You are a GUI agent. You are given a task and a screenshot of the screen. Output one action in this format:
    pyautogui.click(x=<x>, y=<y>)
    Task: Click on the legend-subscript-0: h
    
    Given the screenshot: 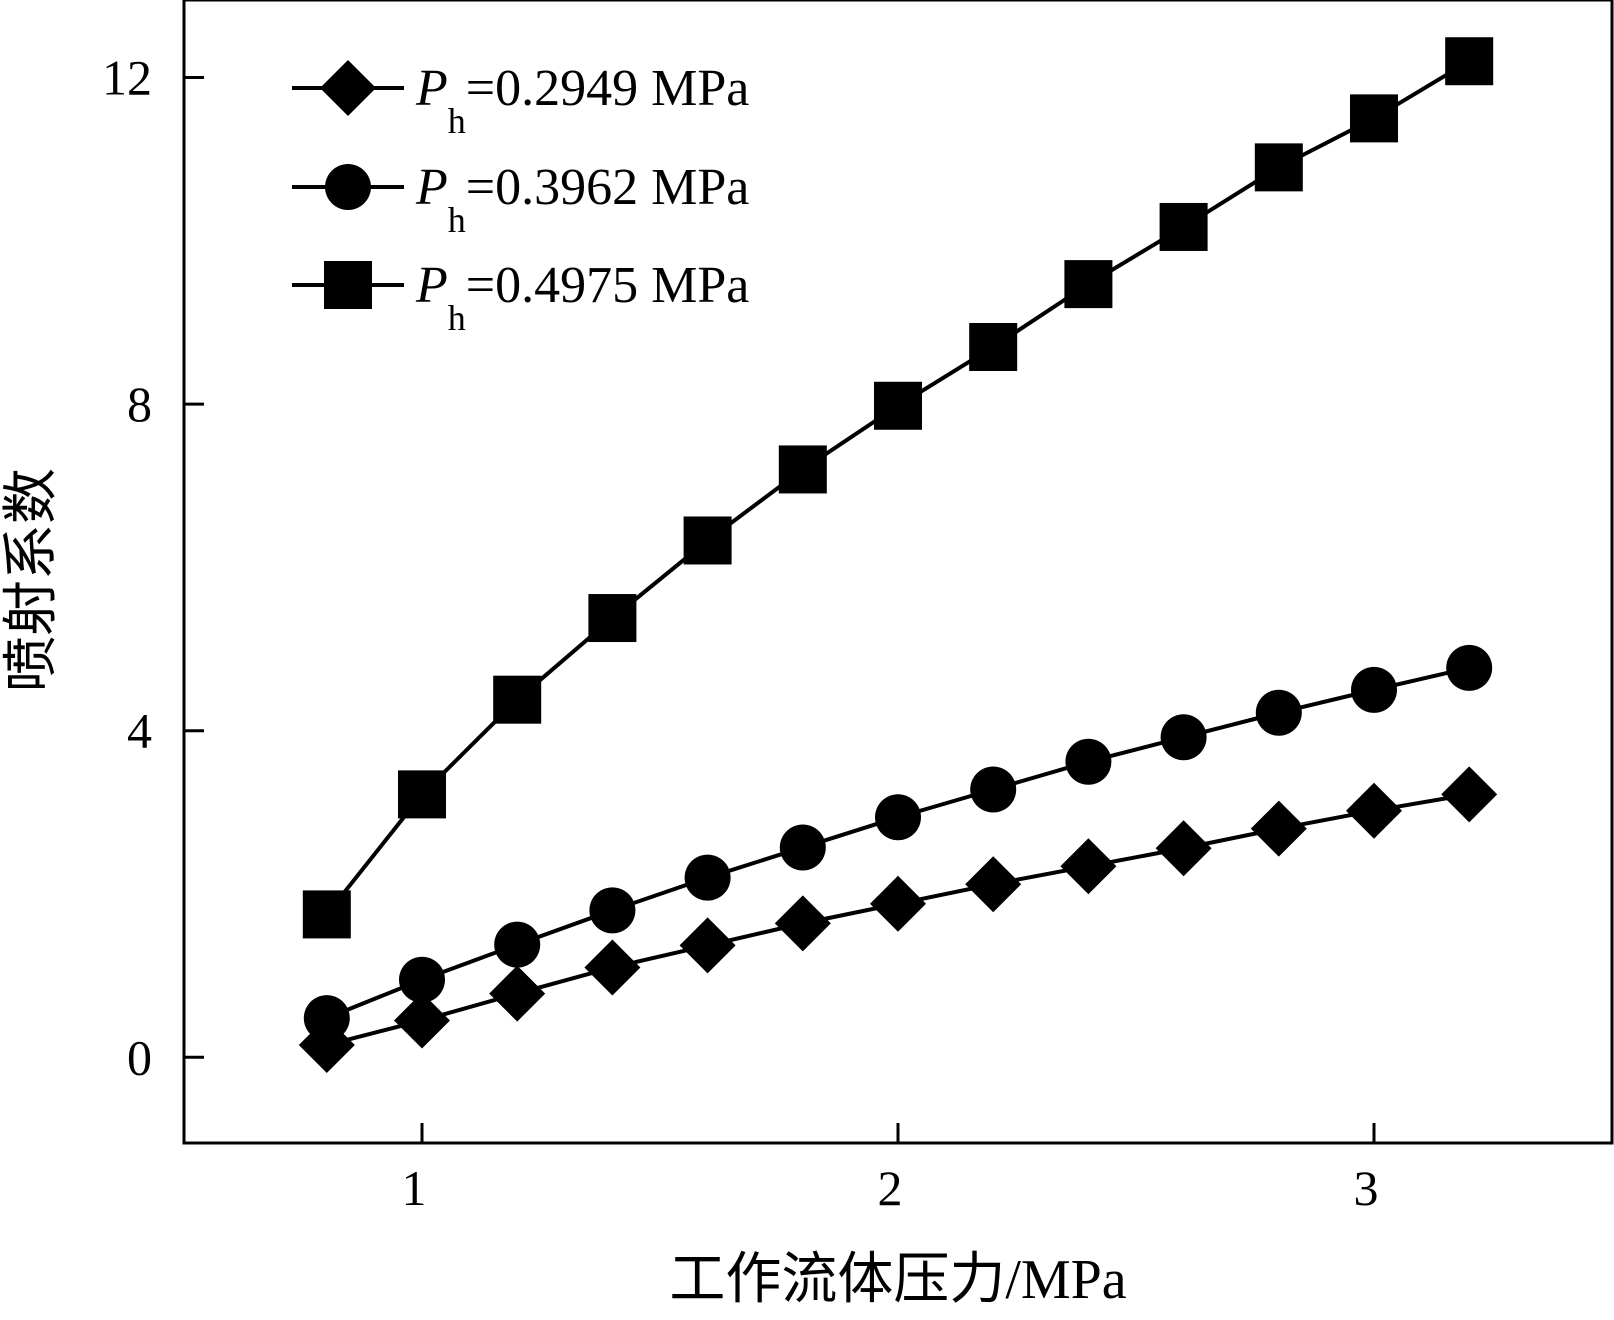 What is the action you would take?
    pyautogui.click(x=457, y=121)
    